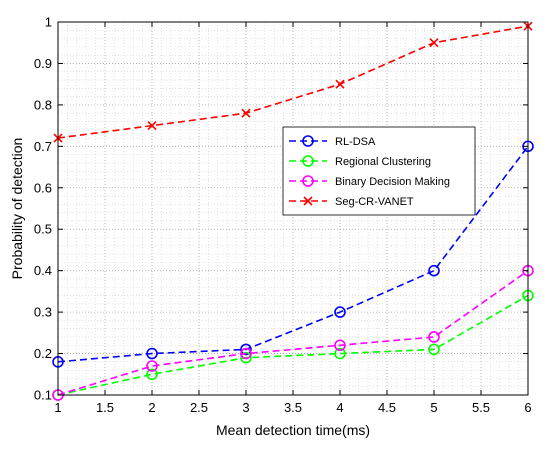 This screenshot has height=460, width=550. I want to click on x-tick-label: 3, so click(245, 407).